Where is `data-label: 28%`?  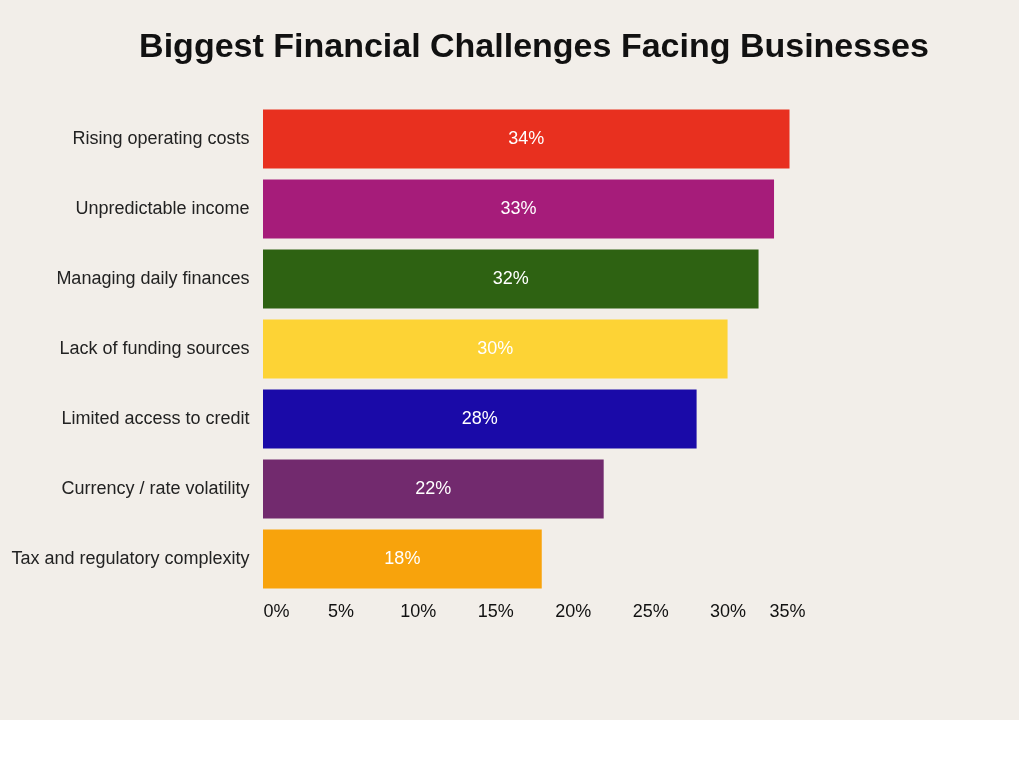 data-label: 28% is located at coordinates (479, 418).